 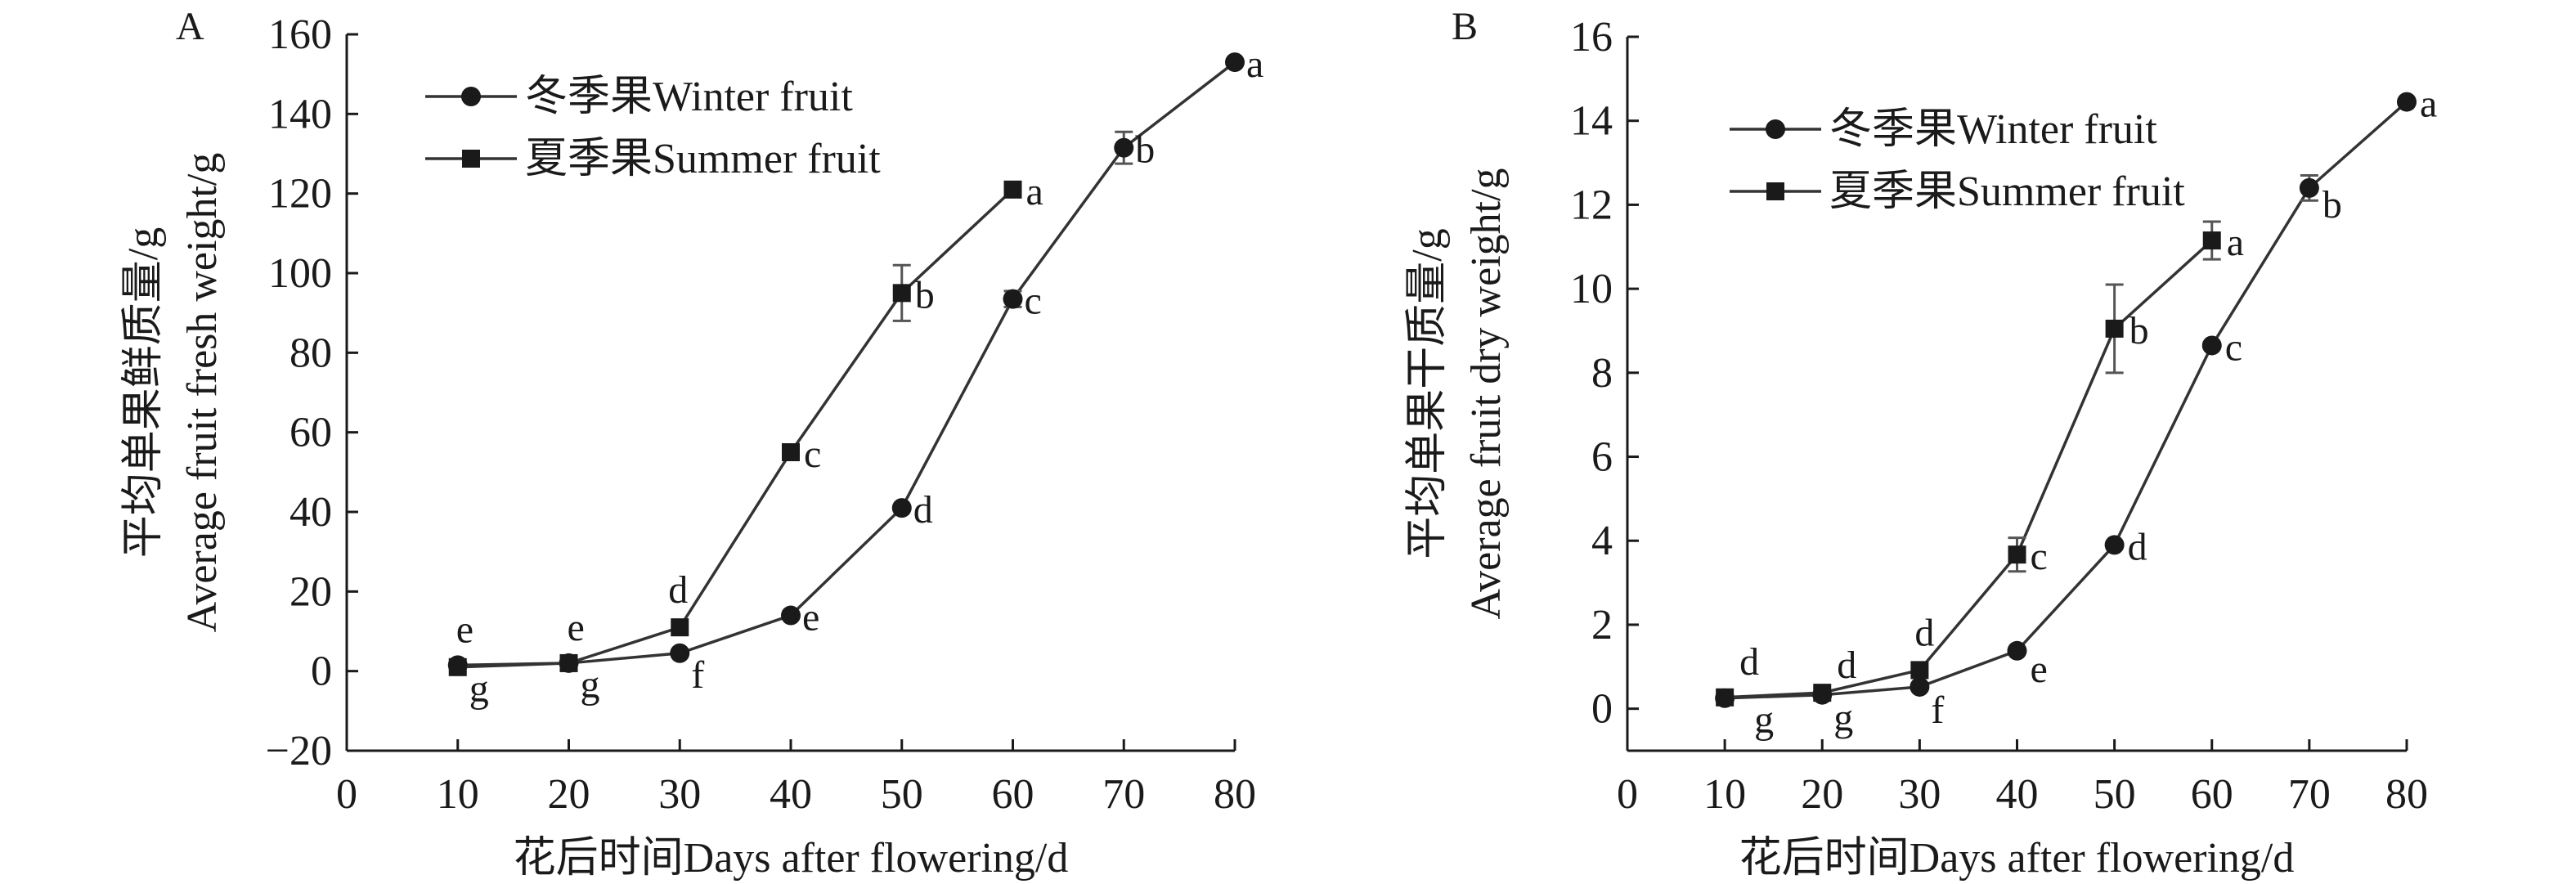 I want to click on x-tick-label: 80, so click(x=2406, y=795).